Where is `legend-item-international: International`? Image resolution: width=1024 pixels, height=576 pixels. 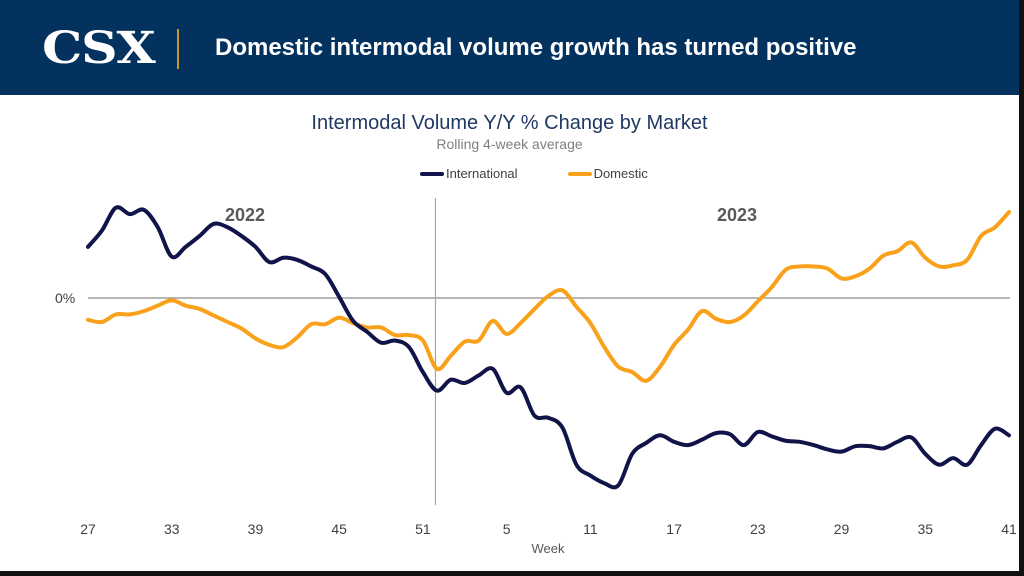
legend-item-international: International is located at coordinates (469, 173).